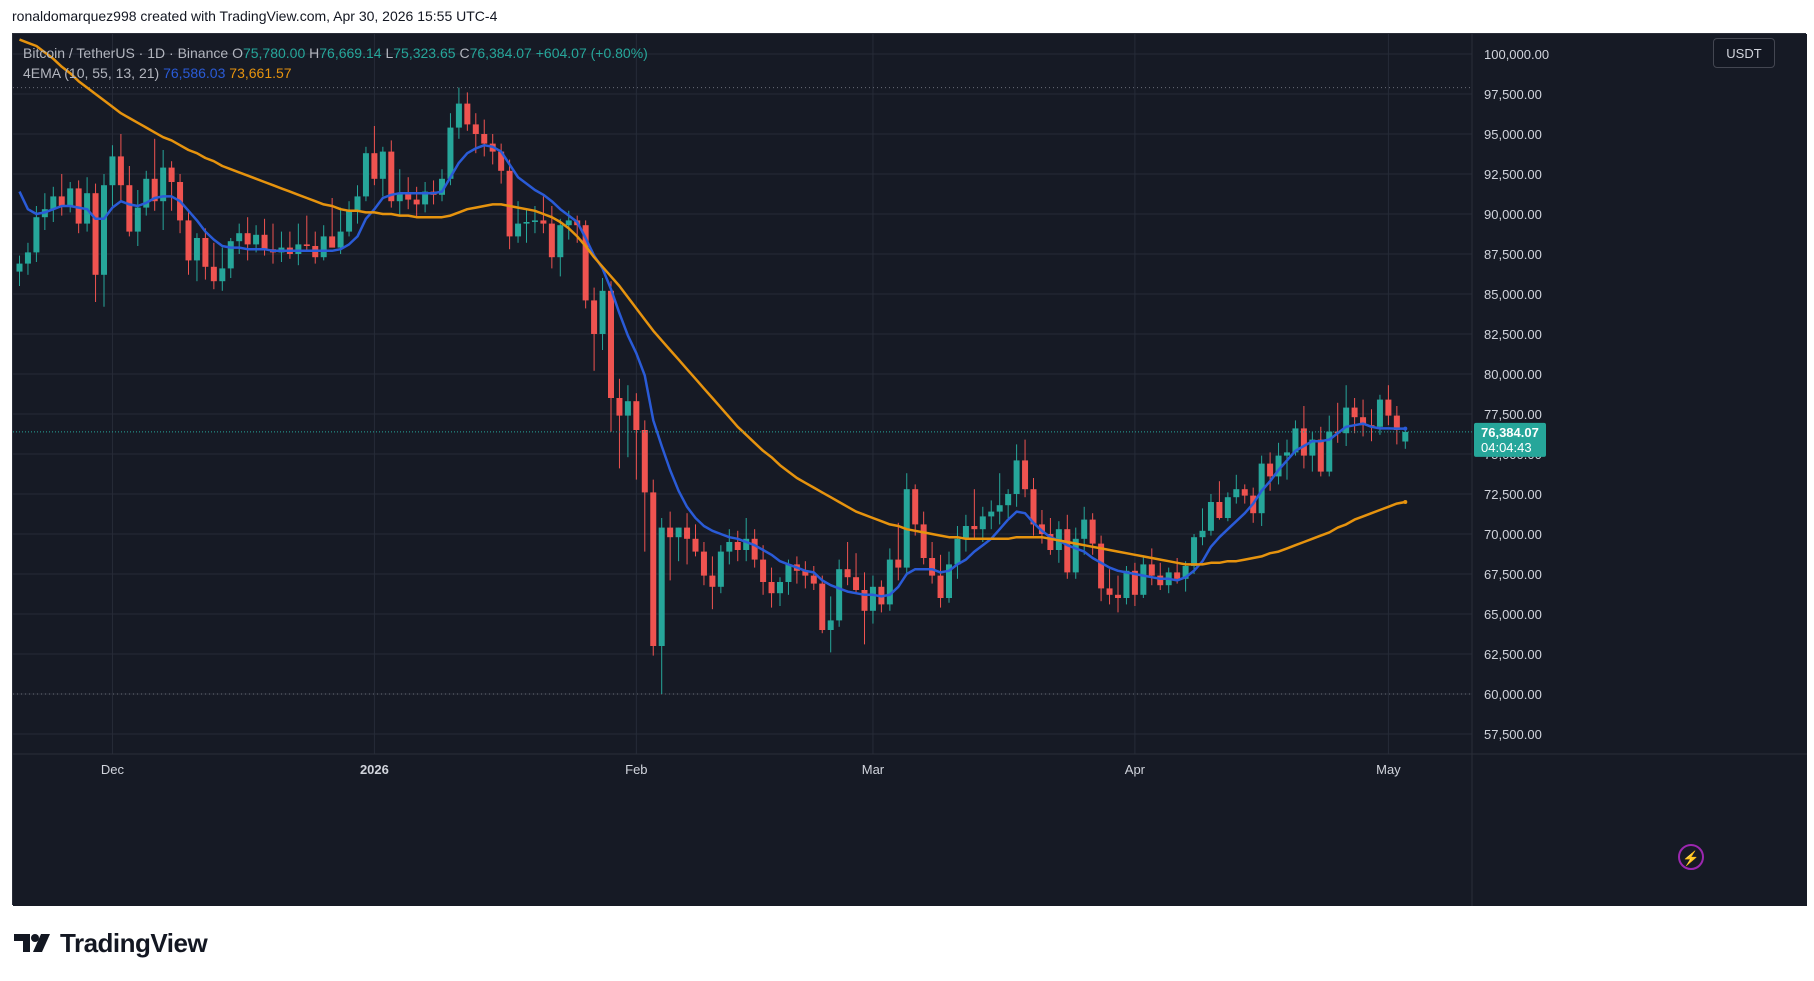 The image size is (1814, 981). I want to click on x-tick-label: Mar, so click(873, 769).